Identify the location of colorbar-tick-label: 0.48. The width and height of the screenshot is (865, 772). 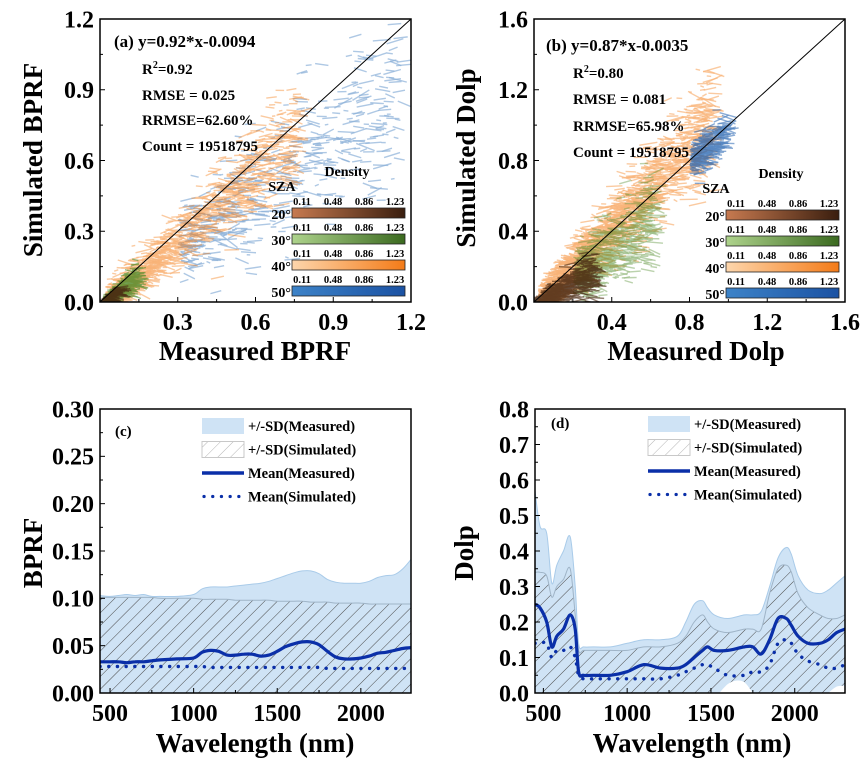
(767, 282).